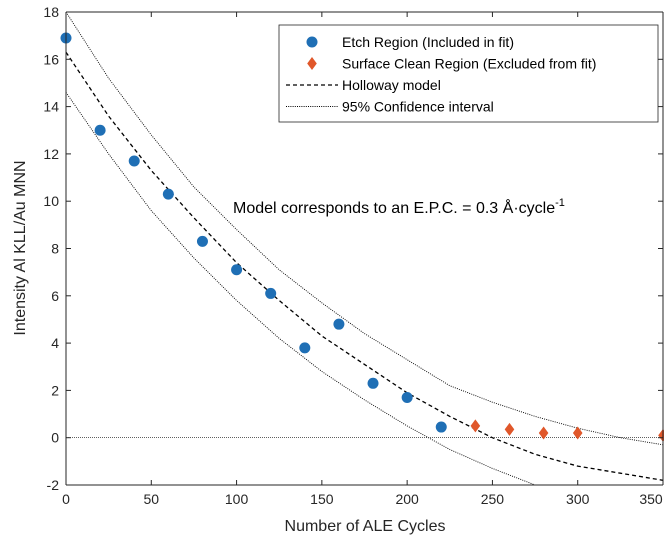  What do you see at coordinates (55, 438) in the screenshot?
I see `y-tick-label: 0` at bounding box center [55, 438].